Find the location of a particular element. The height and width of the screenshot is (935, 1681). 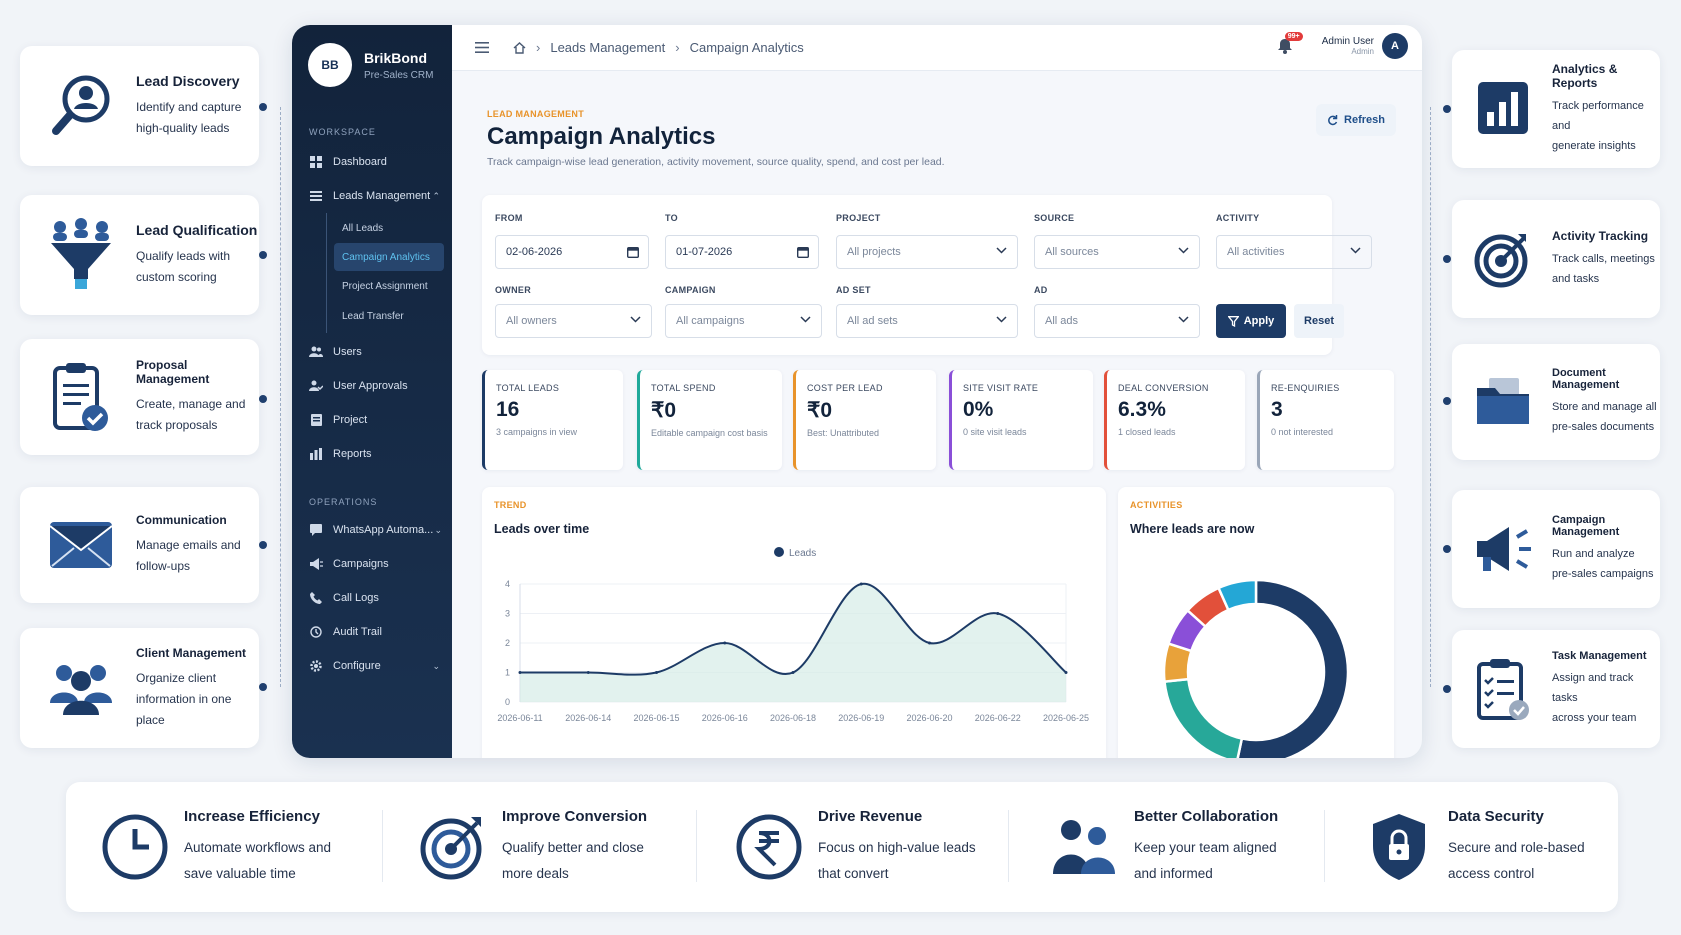

kpi-sub: Editable campaign cost basis is located at coordinates (709, 433).